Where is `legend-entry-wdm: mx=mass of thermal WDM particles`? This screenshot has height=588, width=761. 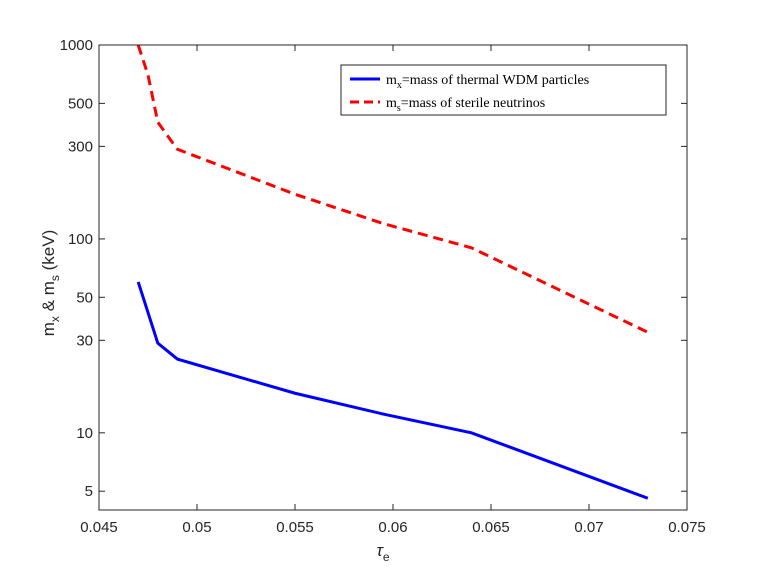 legend-entry-wdm: mx=mass of thermal WDM particles is located at coordinates (487, 82).